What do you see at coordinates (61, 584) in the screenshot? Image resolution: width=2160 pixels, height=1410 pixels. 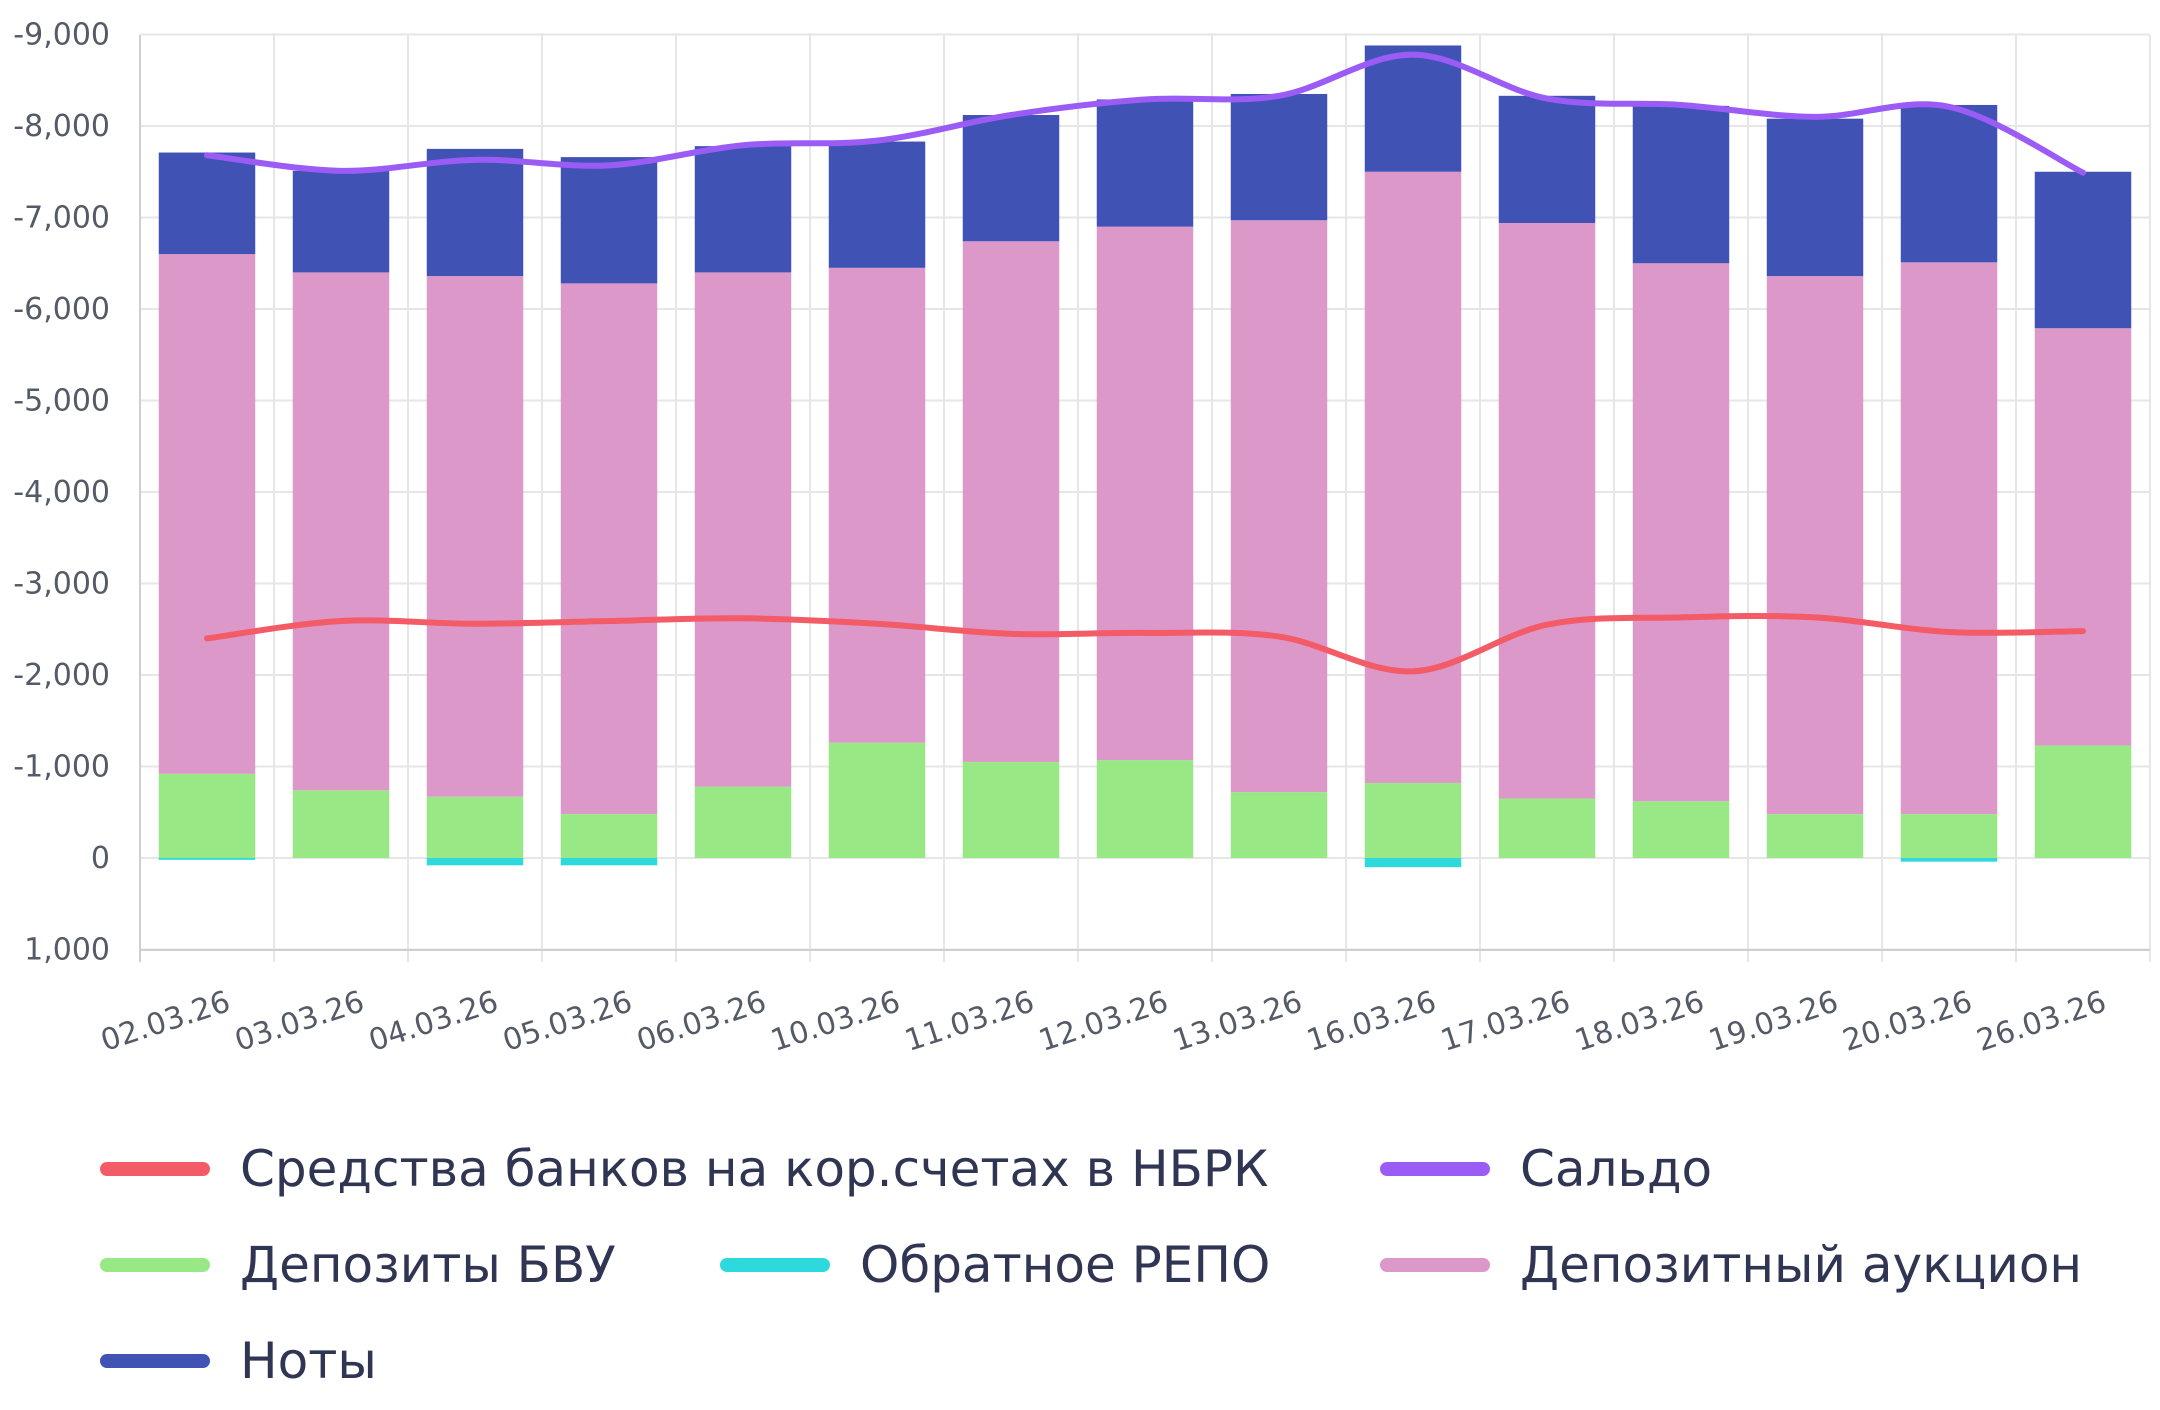 I see `y-tick-label: -3,000` at bounding box center [61, 584].